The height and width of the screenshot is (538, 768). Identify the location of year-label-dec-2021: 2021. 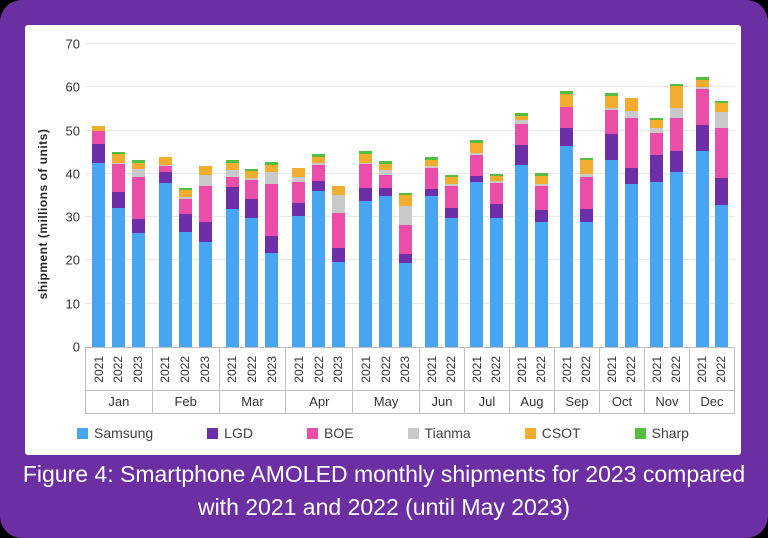
(701, 369).